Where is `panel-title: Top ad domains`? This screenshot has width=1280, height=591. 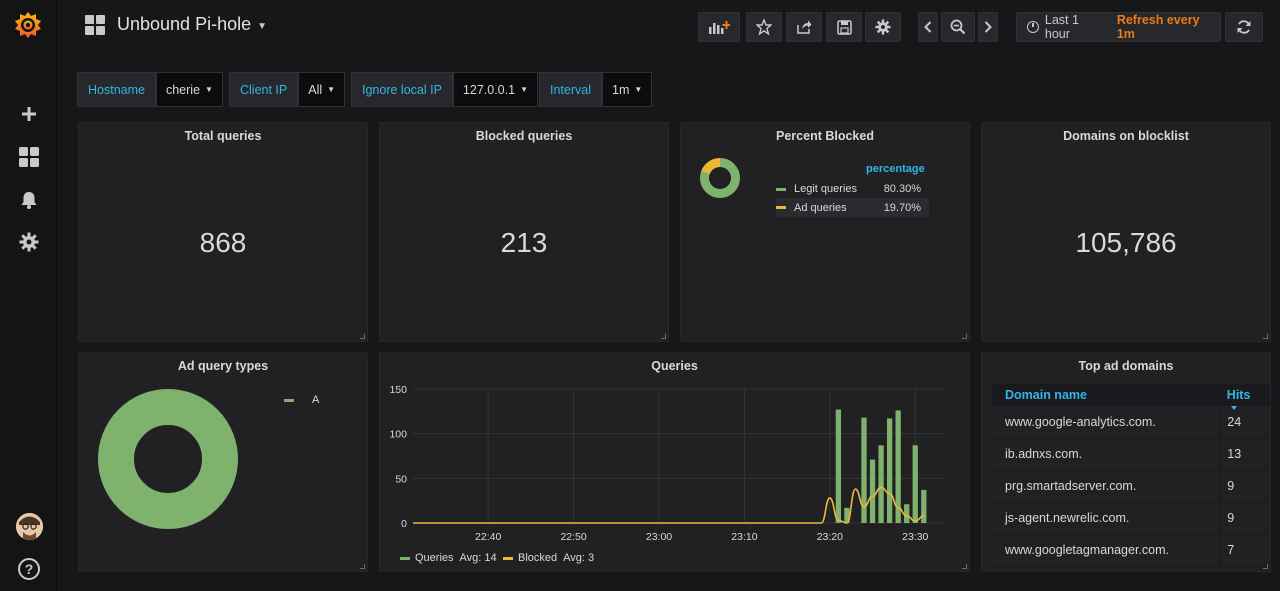
panel-title: Top ad domains is located at coordinates (1126, 366).